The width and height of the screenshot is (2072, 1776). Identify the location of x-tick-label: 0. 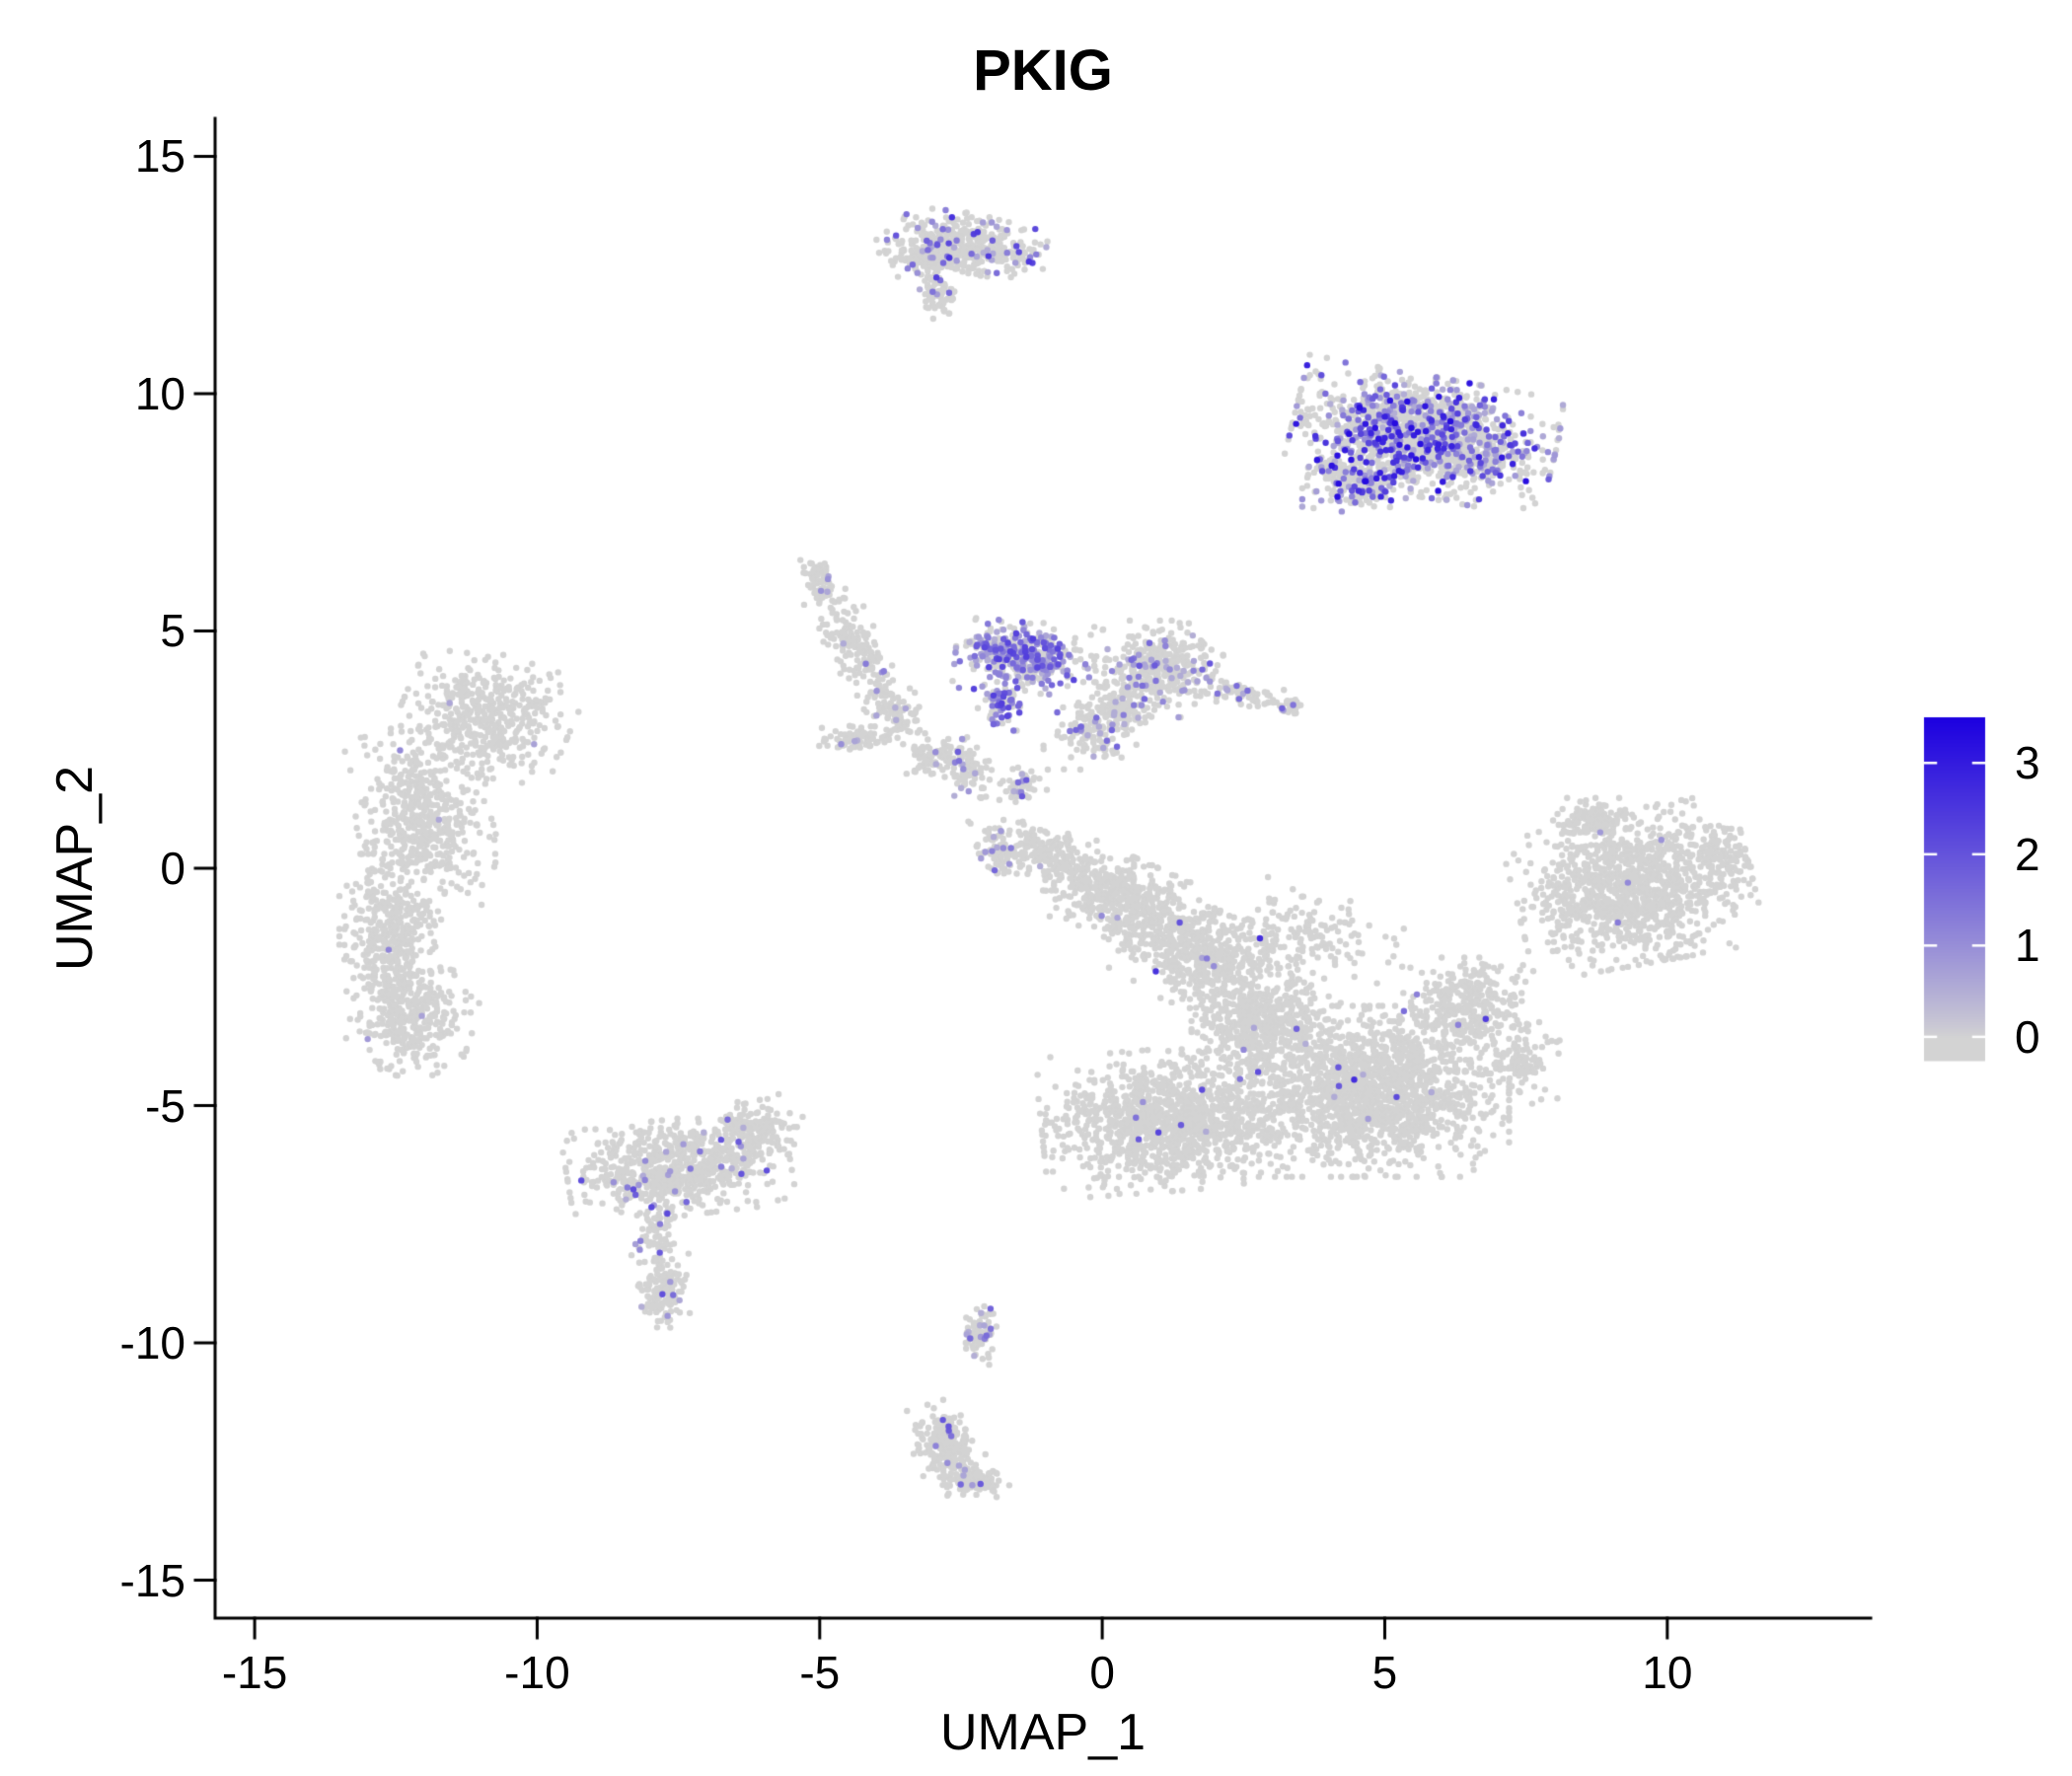
(1102, 1673).